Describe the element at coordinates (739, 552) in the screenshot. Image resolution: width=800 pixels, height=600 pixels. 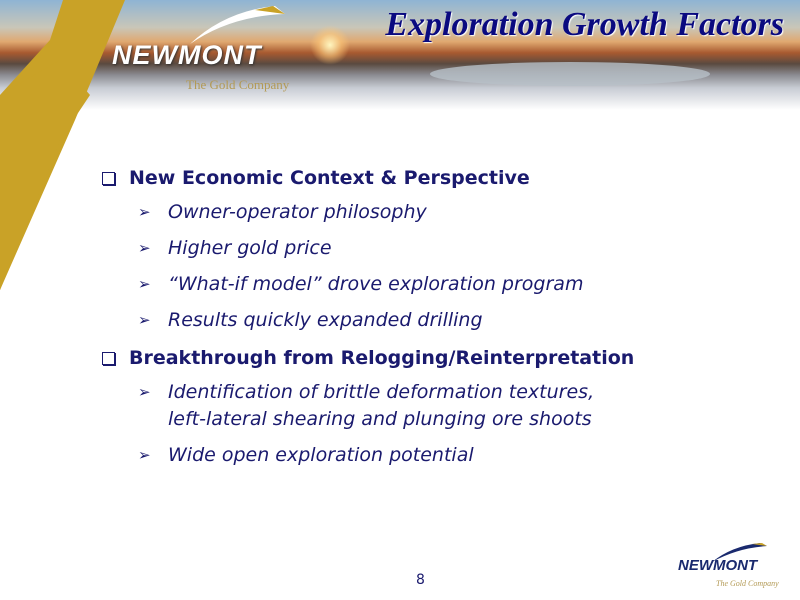
I see `footer-logo-swoosh-icon` at that location.